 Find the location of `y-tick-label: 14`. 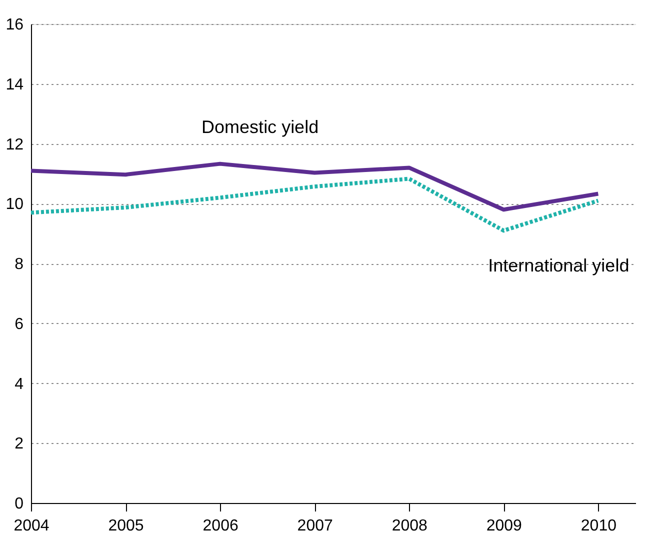

y-tick-label: 14 is located at coordinates (15, 85).